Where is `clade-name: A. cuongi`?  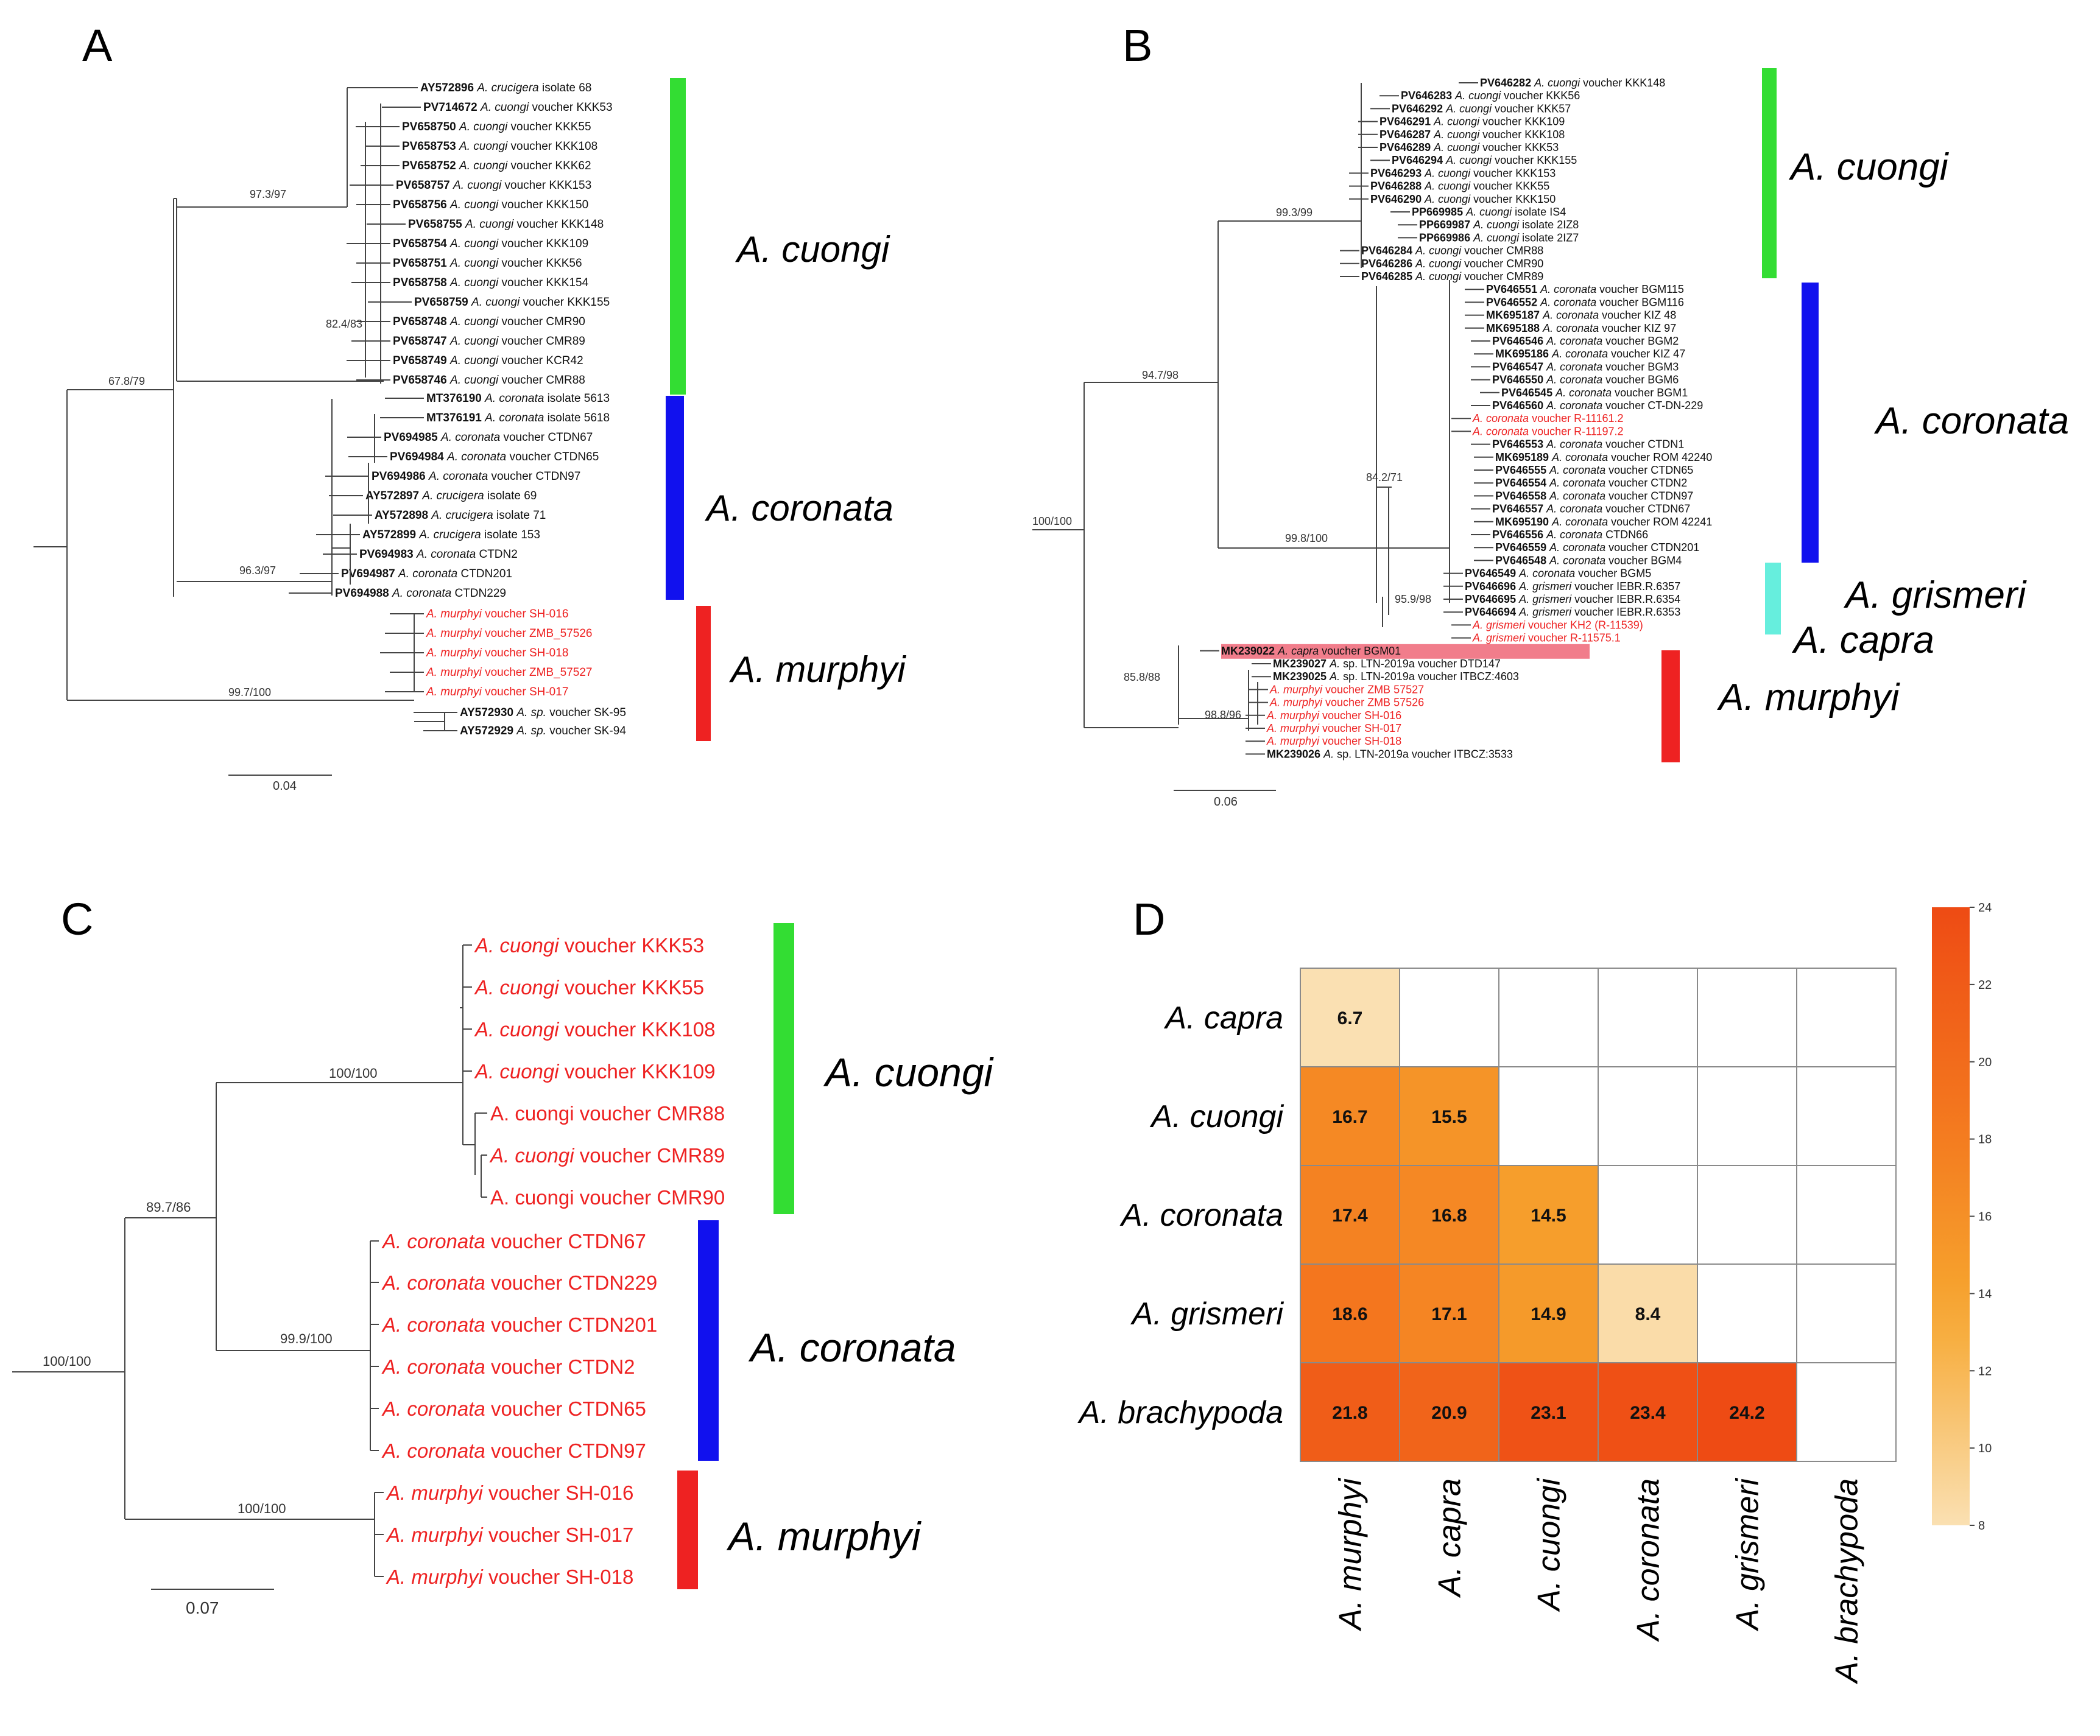 clade-name: A. cuongi is located at coordinates (812, 250).